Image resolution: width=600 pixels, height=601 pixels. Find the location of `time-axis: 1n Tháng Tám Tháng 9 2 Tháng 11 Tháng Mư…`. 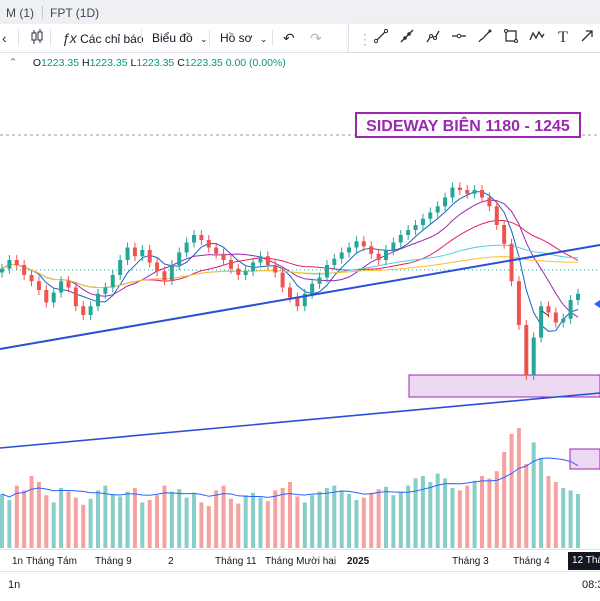

time-axis: 1n Tháng Tám Tháng 9 2 Tháng 11 Tháng Mư… is located at coordinates (300, 560).